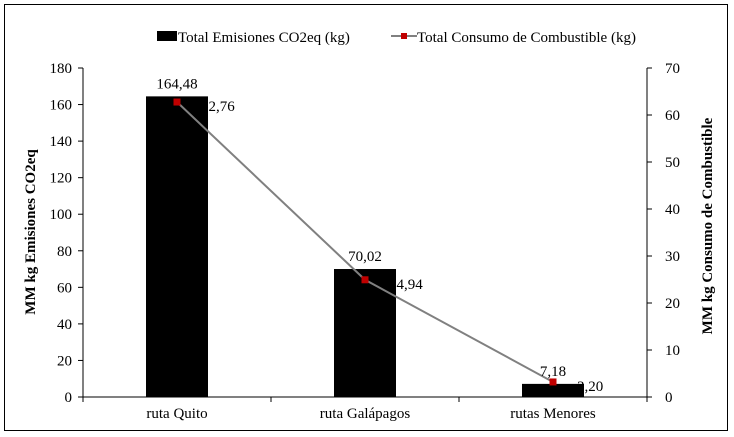  Describe the element at coordinates (553, 372) in the screenshot. I see `bar-data-label: 7,18` at that location.